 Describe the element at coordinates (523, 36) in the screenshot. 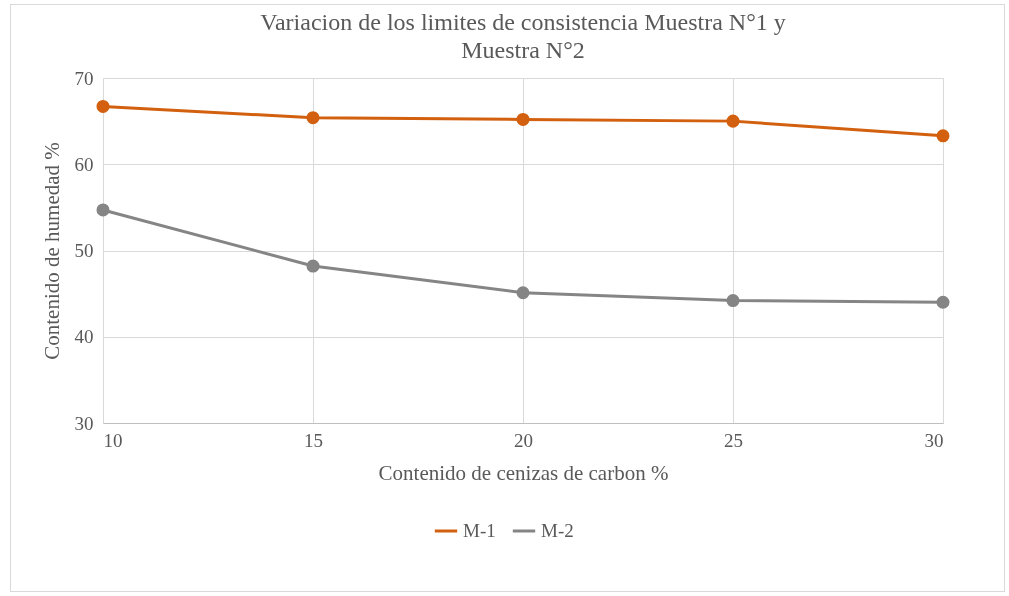

I see `chart-title: Variacion de los limites de consistencia Muestra N°1 y Muestra N°2` at that location.